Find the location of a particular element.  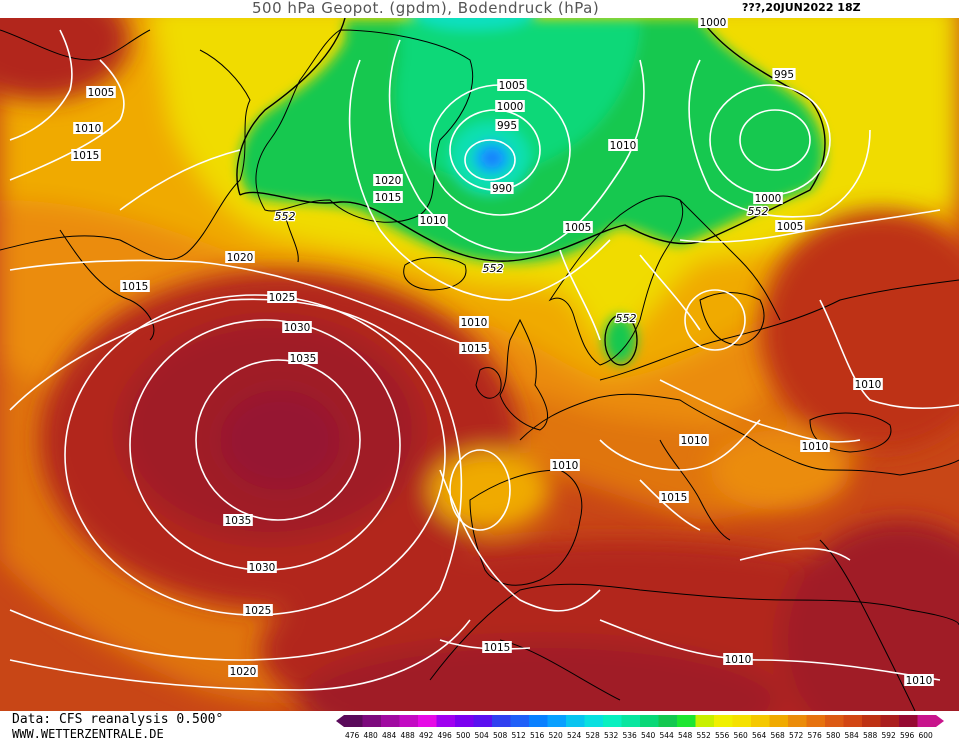

legend-arrow-right is located at coordinates (940, 721).